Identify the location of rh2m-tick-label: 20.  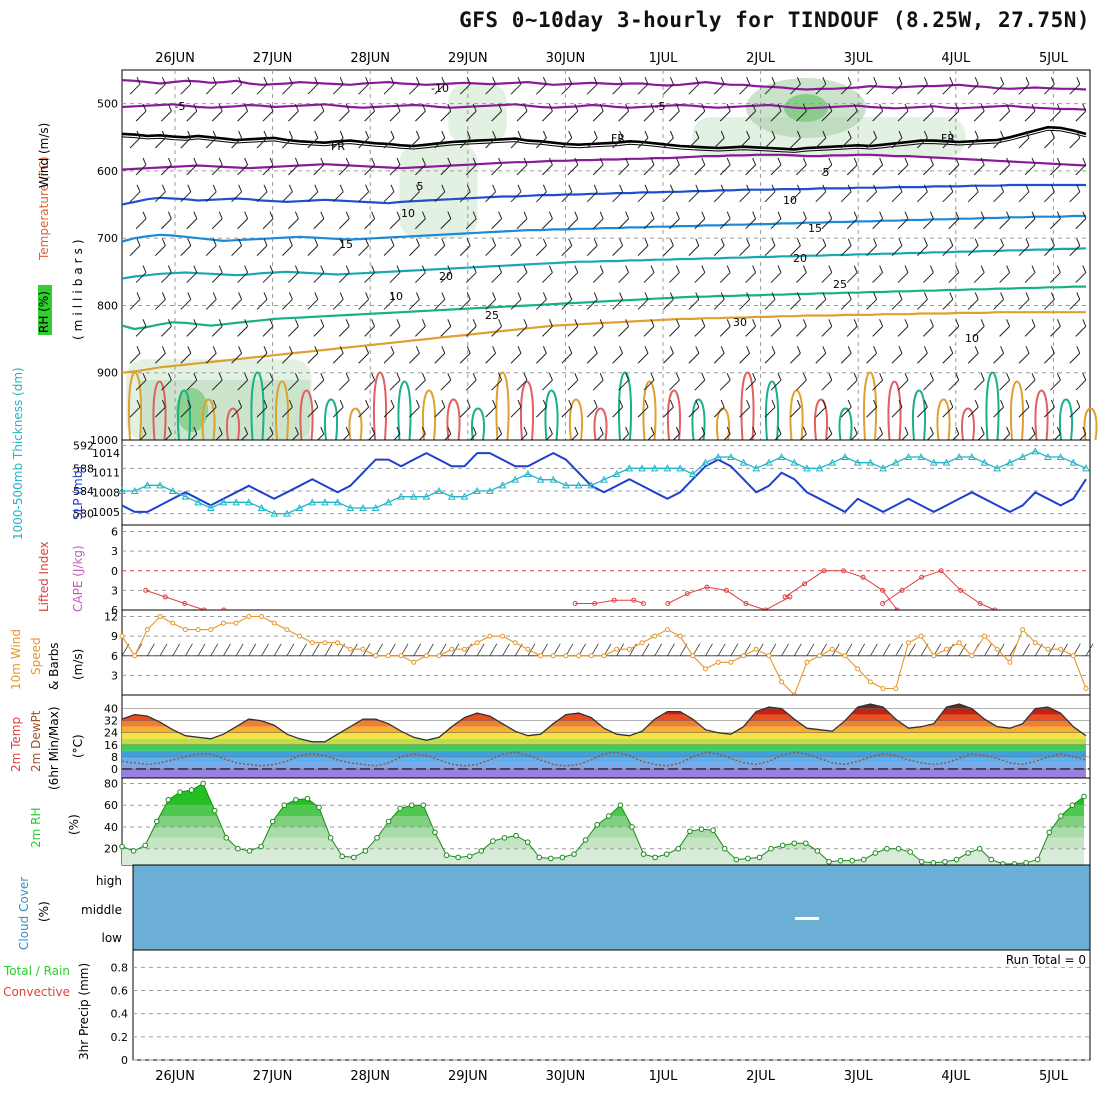
(111, 849).